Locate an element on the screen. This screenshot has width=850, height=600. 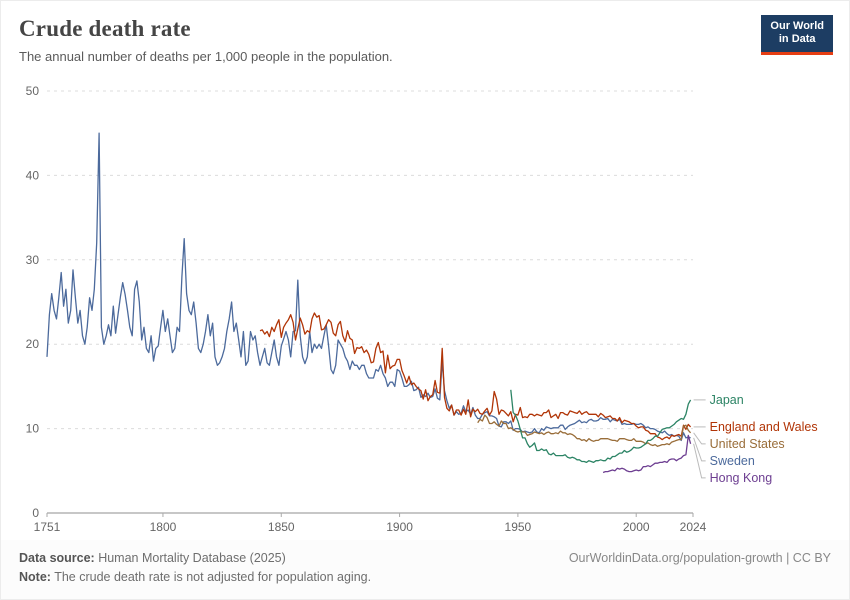
y-tick-label: 30 is located at coordinates (33, 260).